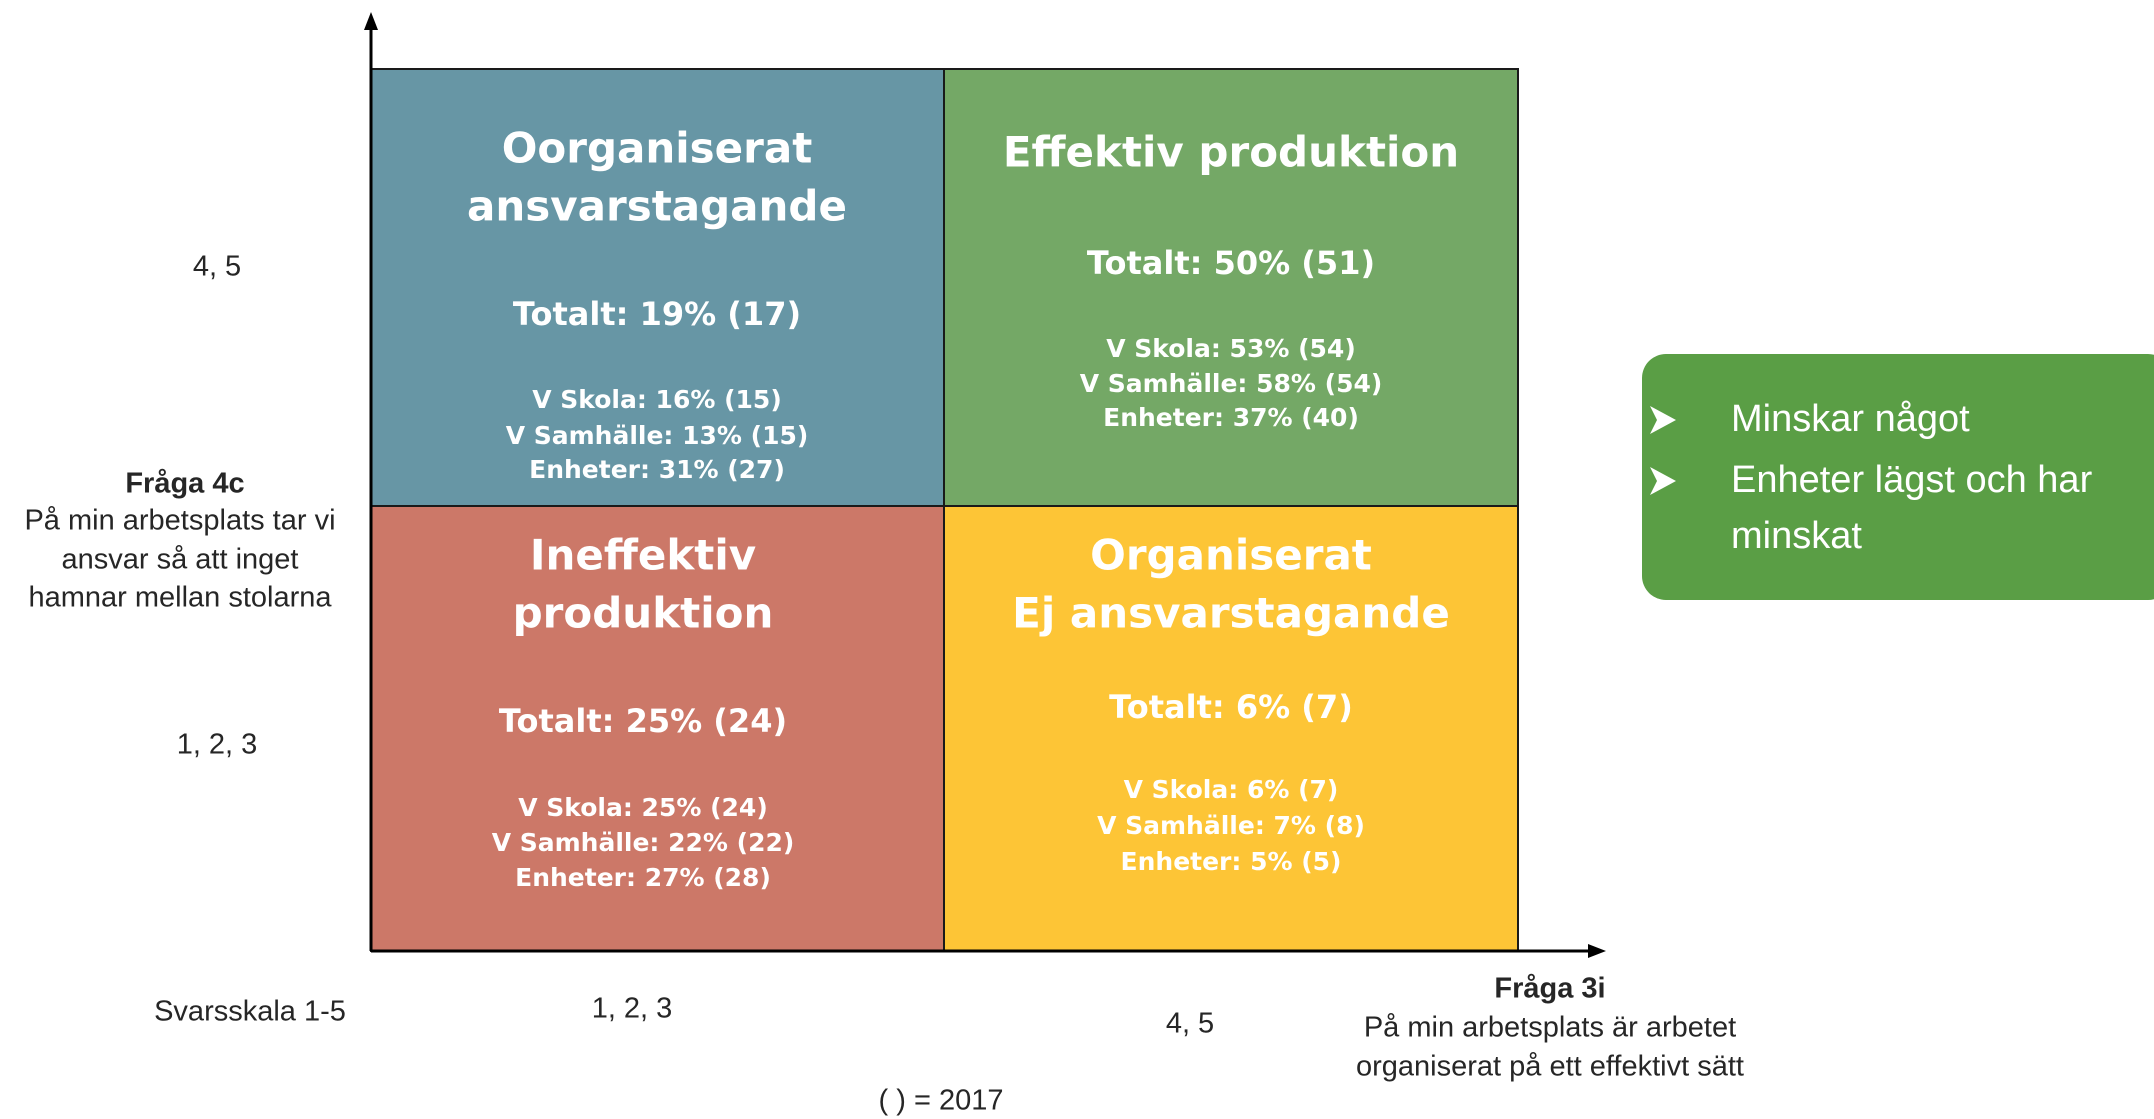  I want to click on x-axis-description: organiserat på ett effektivt sätt, so click(1550, 1067).